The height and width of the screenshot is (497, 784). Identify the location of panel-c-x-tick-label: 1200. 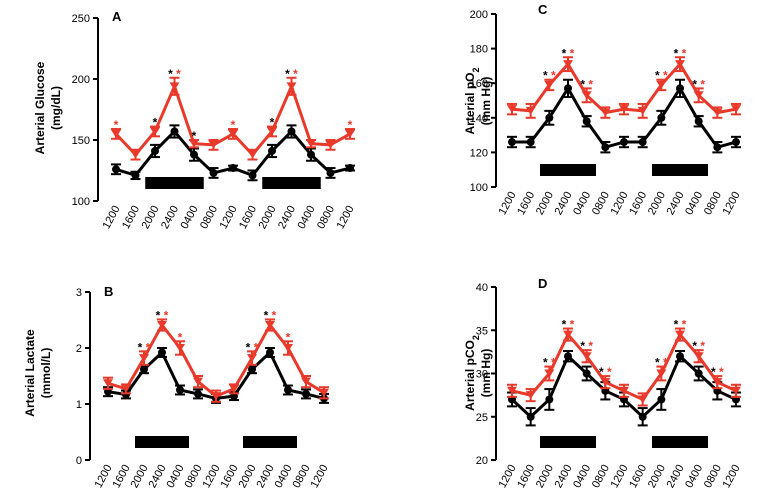
(620, 203).